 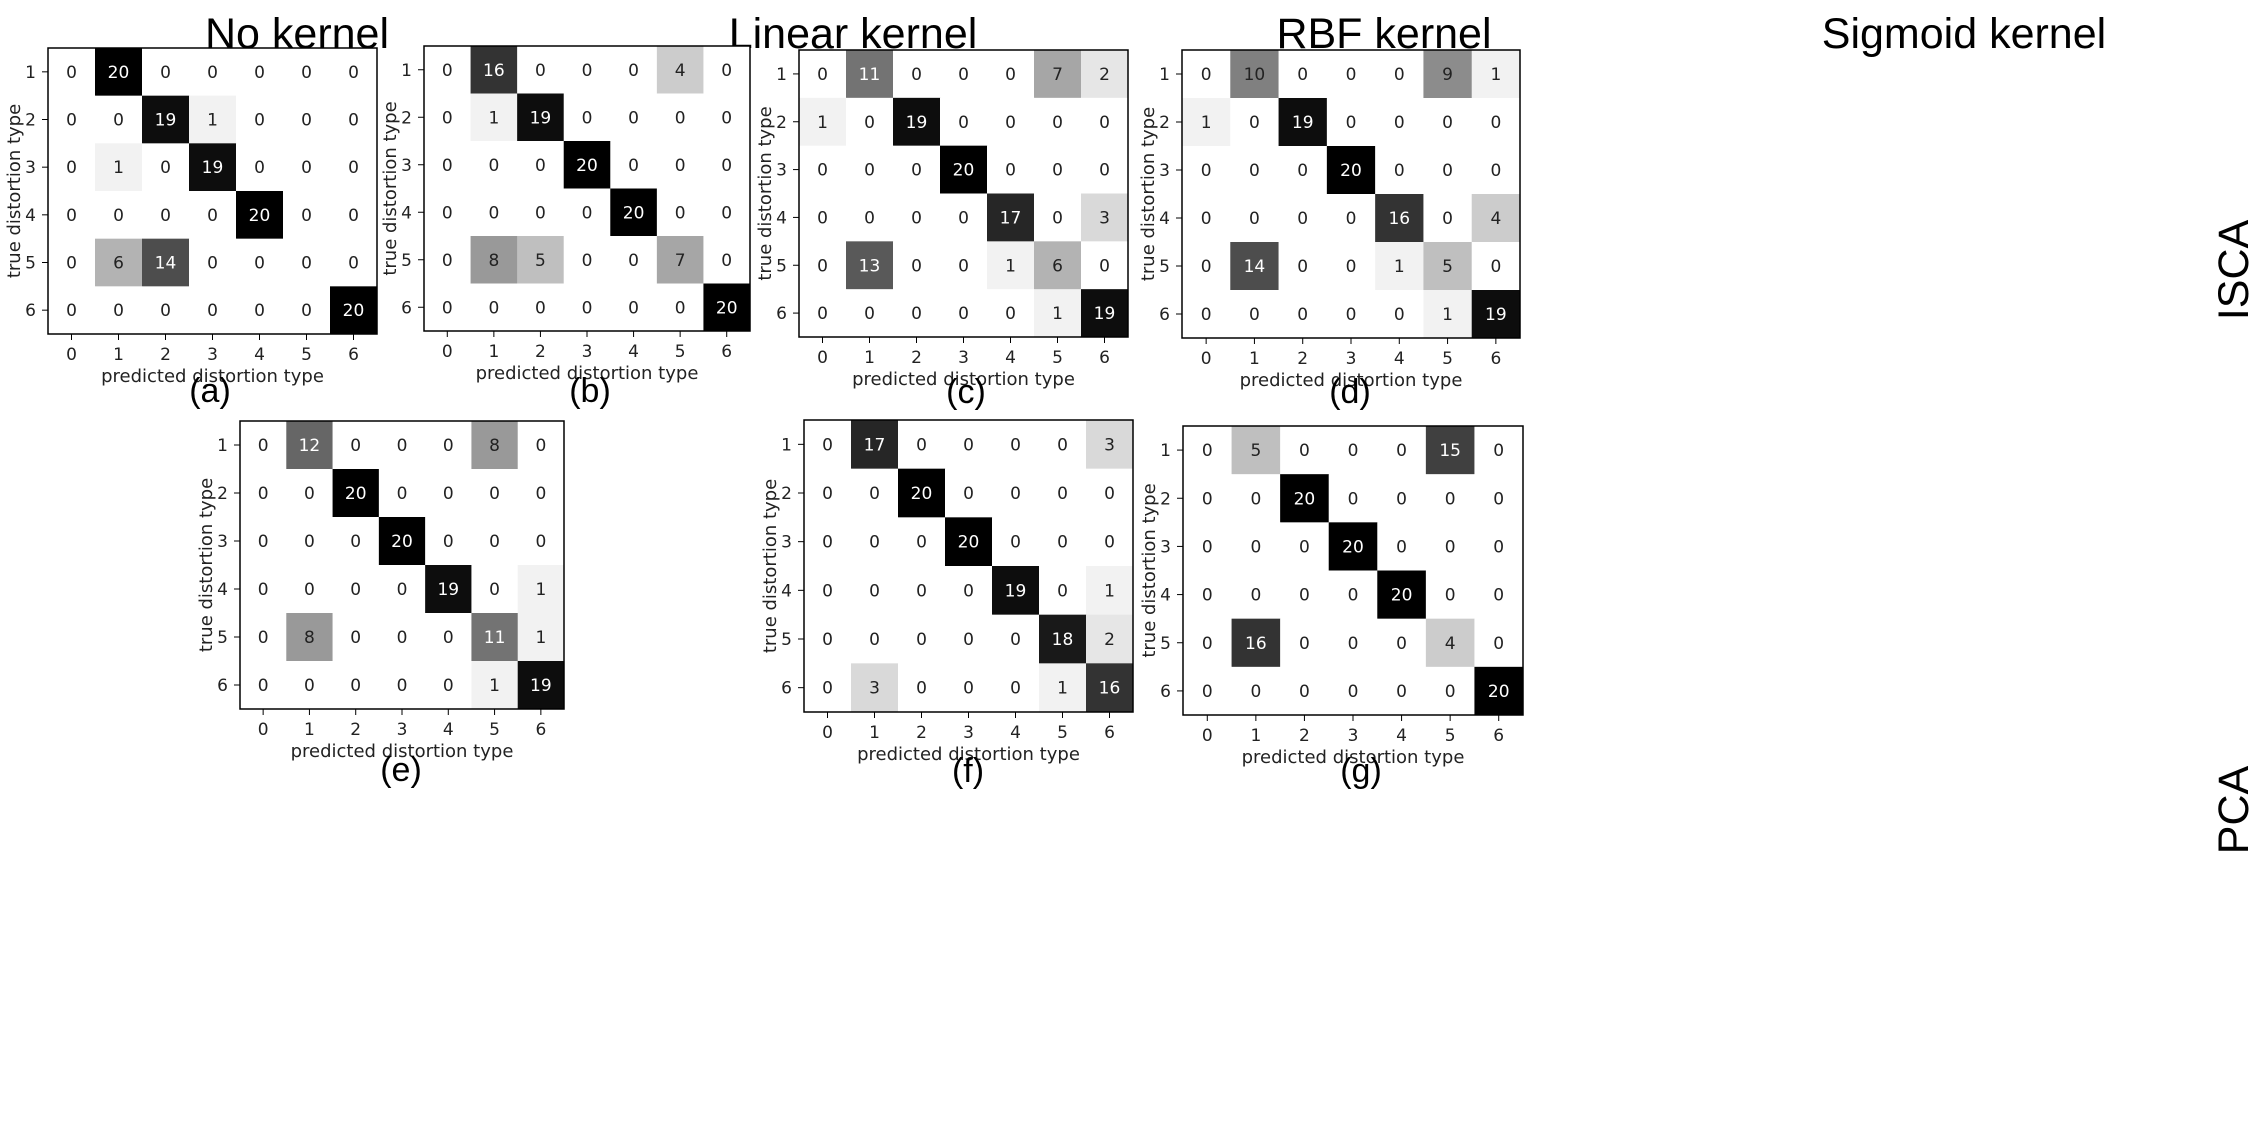 I want to click on y-axis-label: true distortion type, so click(x=206, y=565).